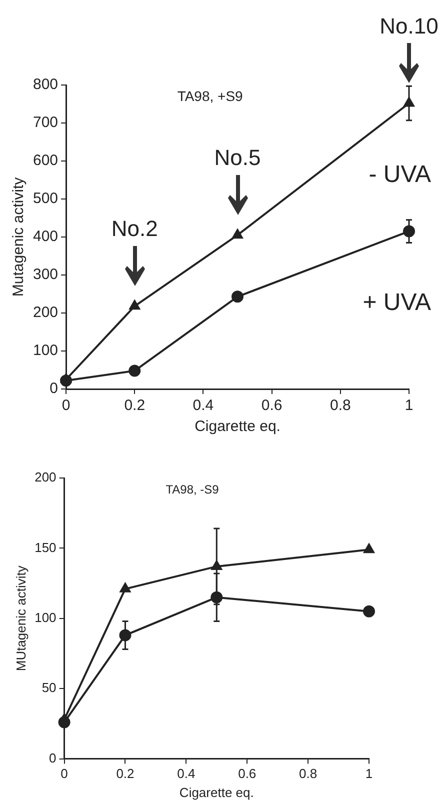  What do you see at coordinates (210, 96) in the screenshot?
I see `annotation: TA98, +S9` at bounding box center [210, 96].